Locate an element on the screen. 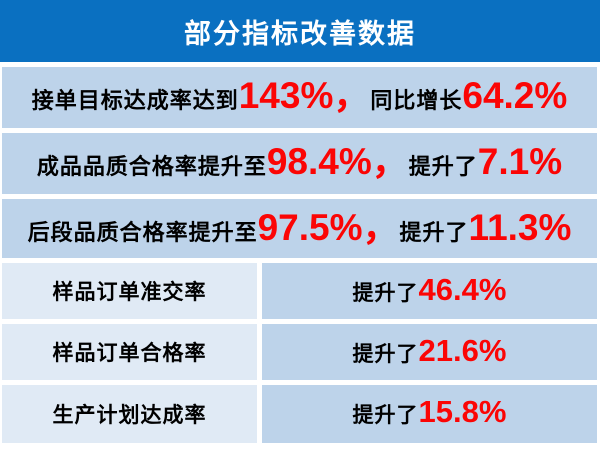  metric-value-cell-production-plan: 提升了 15.8% is located at coordinates (429, 414).